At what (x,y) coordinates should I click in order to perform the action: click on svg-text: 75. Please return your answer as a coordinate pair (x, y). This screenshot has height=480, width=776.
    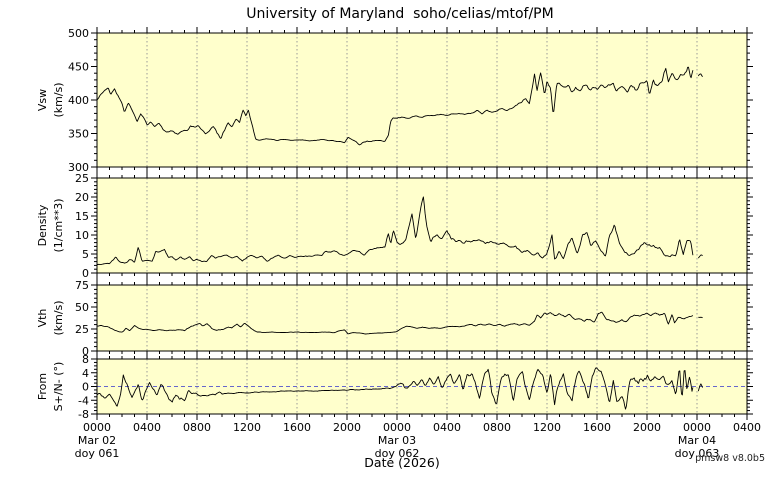
    Looking at the image, I should click on (82, 285).